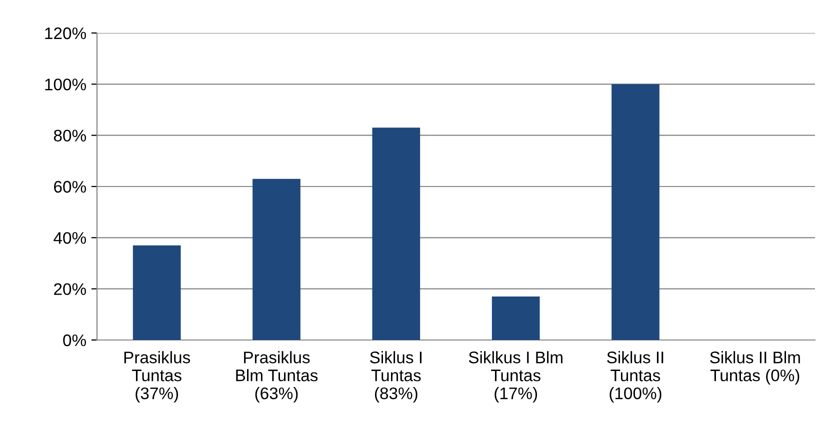 This screenshot has width=824, height=428. I want to click on x-tick-label: Siklus II Tuntas (100%), so click(635, 377).